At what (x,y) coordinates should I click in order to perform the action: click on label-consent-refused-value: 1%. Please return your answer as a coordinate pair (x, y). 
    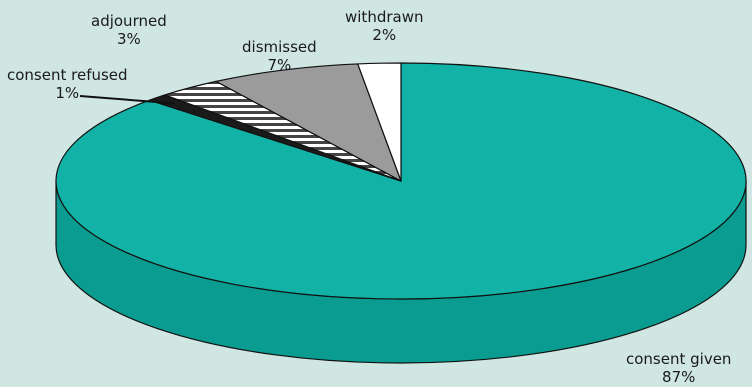
    Looking at the image, I should click on (67, 93).